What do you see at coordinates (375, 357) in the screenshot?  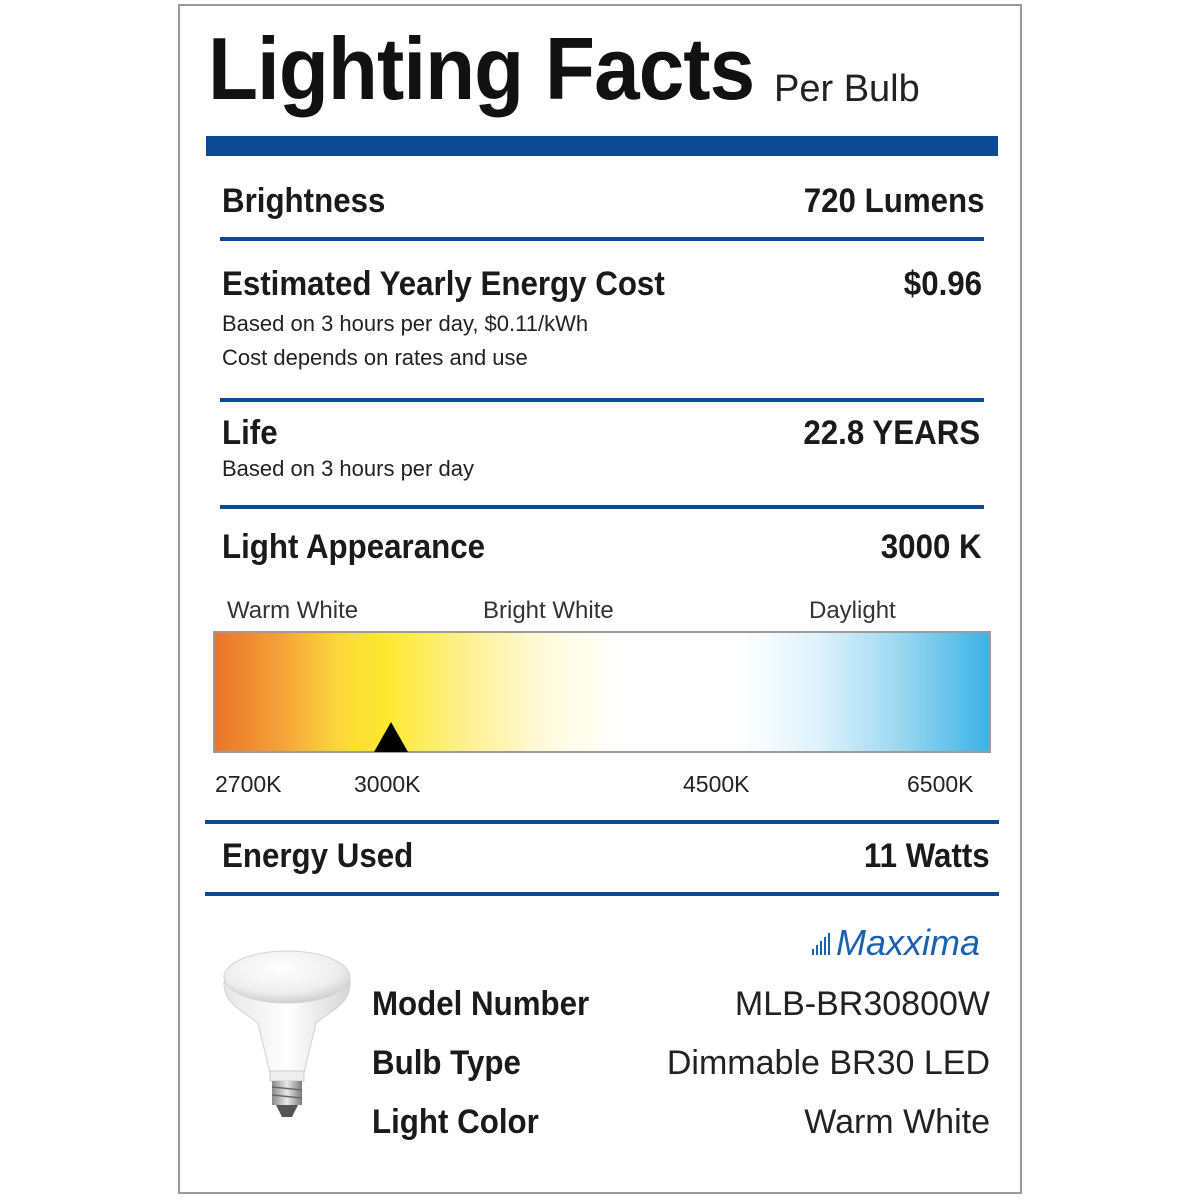 I see `energy-cost-note: Cost depends on rates and use` at bounding box center [375, 357].